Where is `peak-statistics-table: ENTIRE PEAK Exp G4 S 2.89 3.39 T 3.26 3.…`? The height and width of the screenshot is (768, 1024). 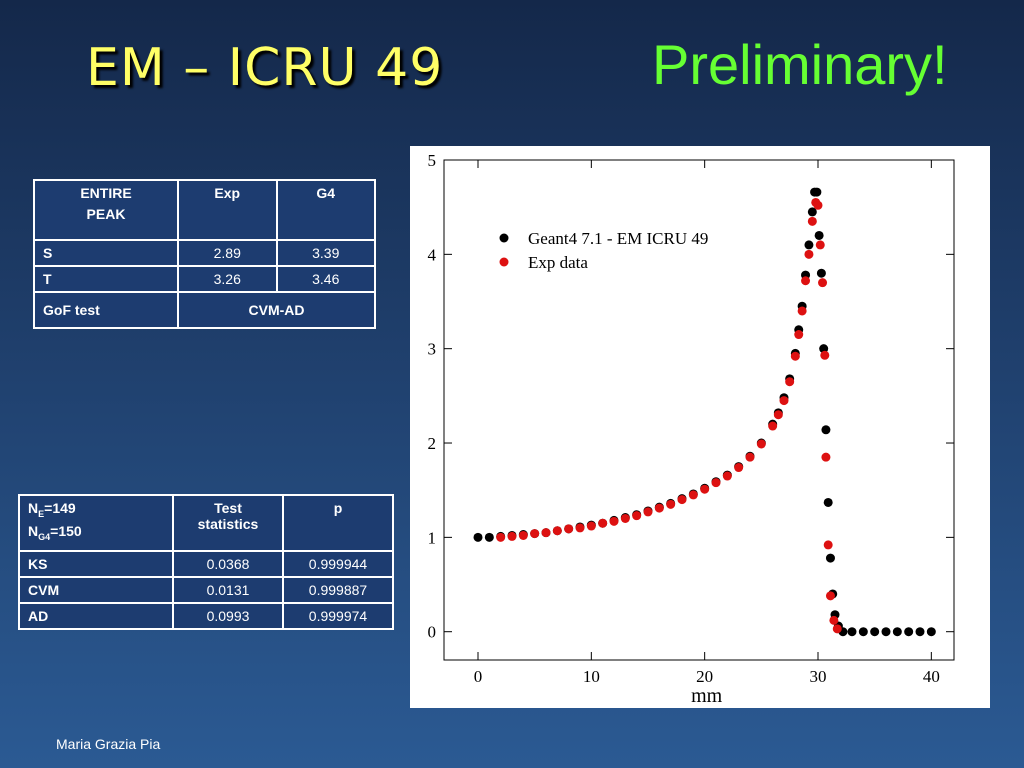 peak-statistics-table: ENTIRE PEAK Exp G4 S 2.89 3.39 T 3.26 3.… is located at coordinates (204, 254).